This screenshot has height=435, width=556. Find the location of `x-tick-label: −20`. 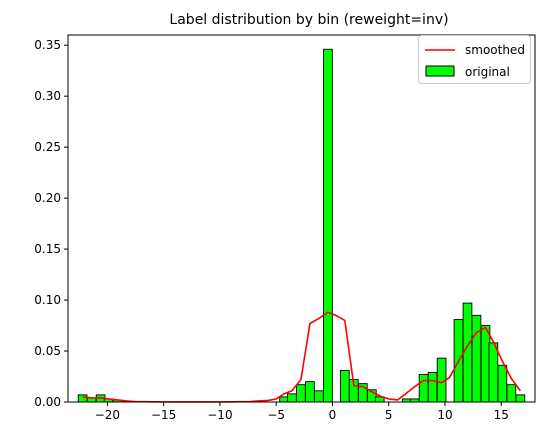

x-tick-label: −20 is located at coordinates (107, 415).